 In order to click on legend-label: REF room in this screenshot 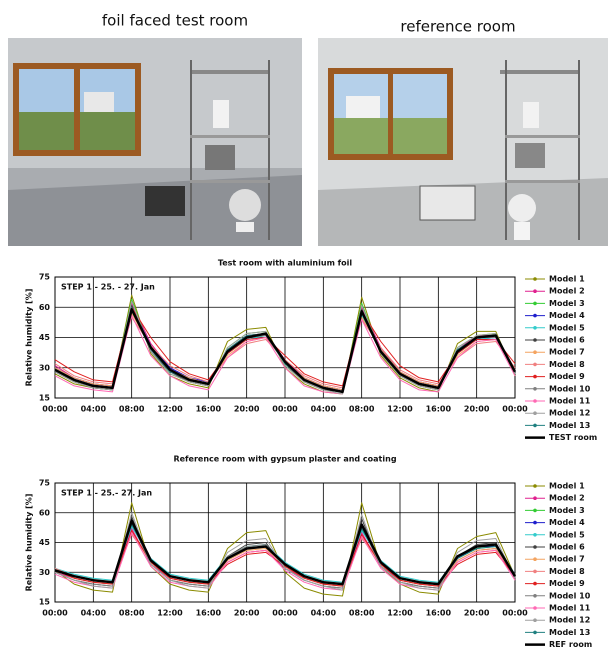, I will do `click(570, 644)`.